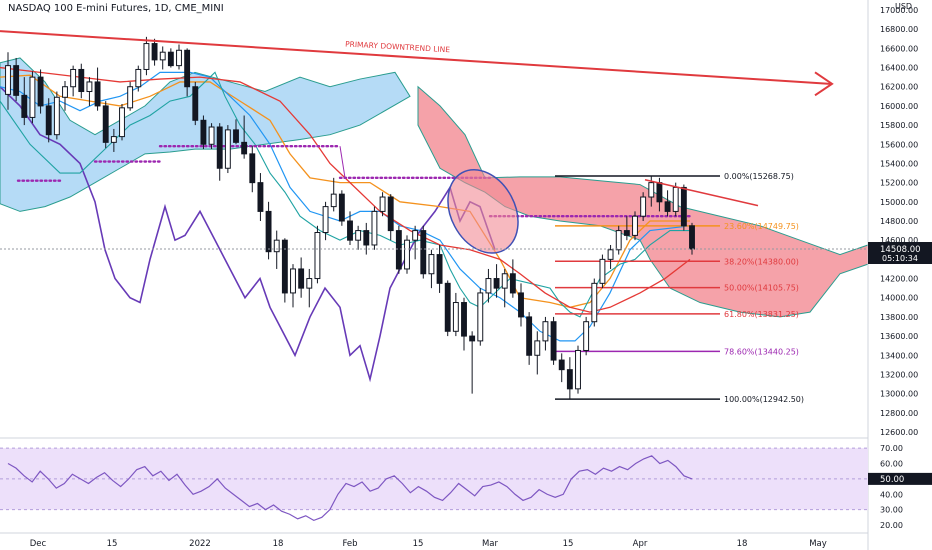 This screenshot has width=932, height=550. I want to click on downtrend-arrowhead, so click(824, 84).